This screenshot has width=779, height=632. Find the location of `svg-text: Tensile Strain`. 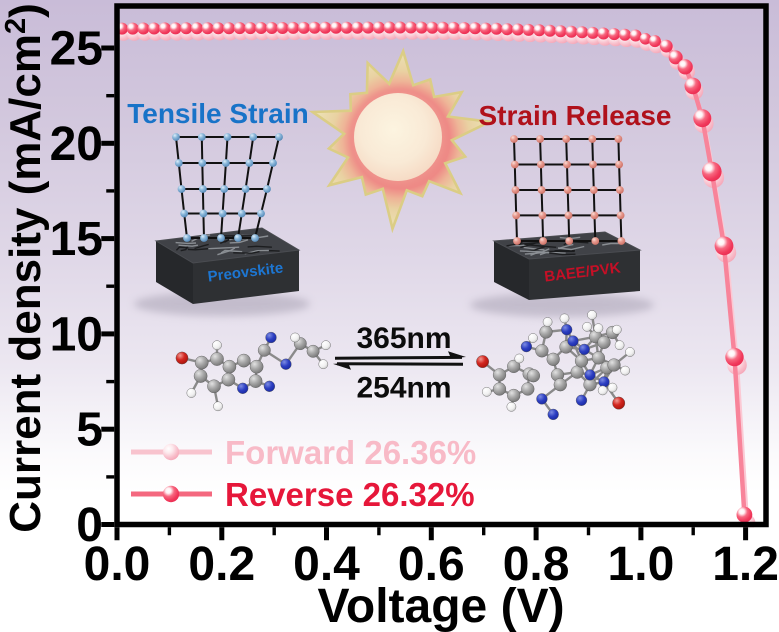

svg-text: Tensile Strain is located at coordinates (218, 113).